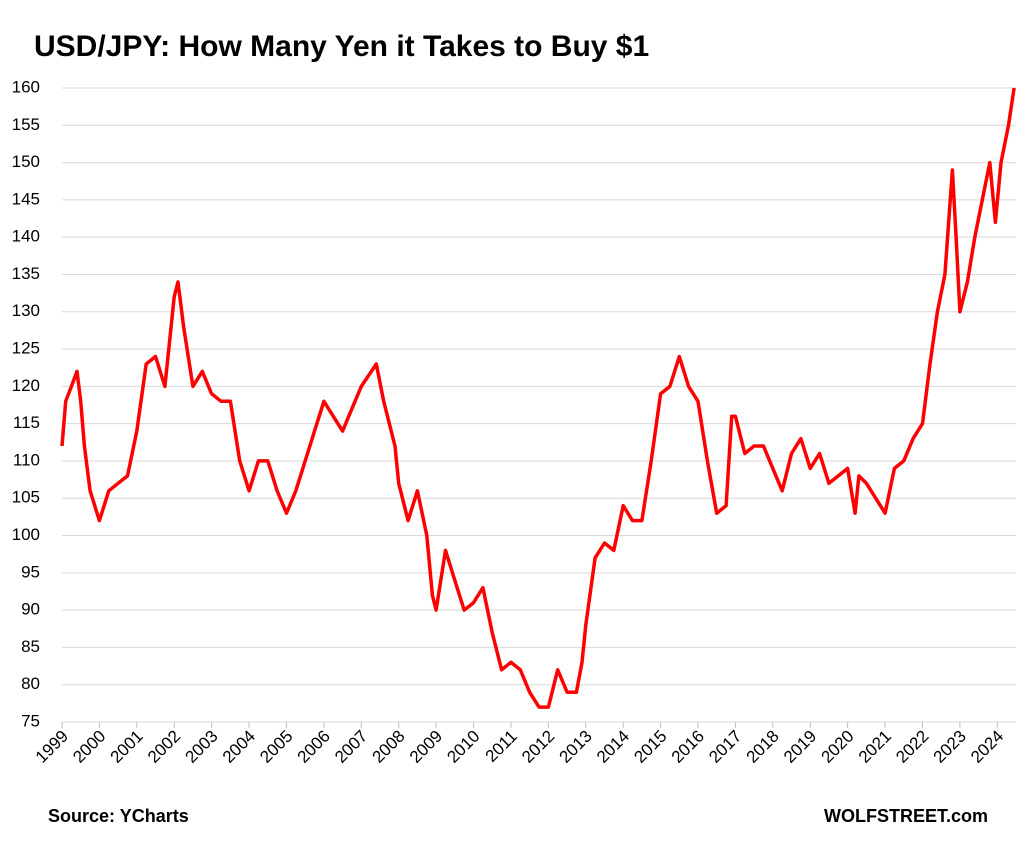  What do you see at coordinates (276, 747) in the screenshot?
I see `x-tick-label: 2005` at bounding box center [276, 747].